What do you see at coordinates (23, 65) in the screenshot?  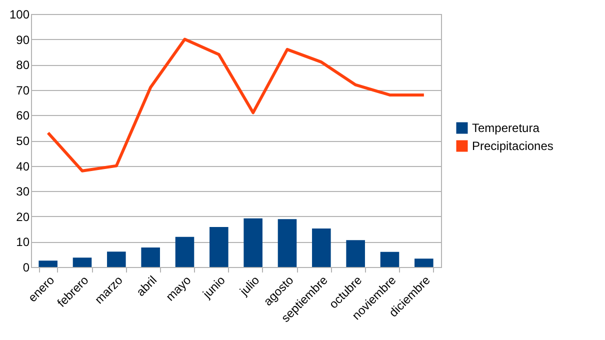 I see `y-tick-label: 80` at bounding box center [23, 65].